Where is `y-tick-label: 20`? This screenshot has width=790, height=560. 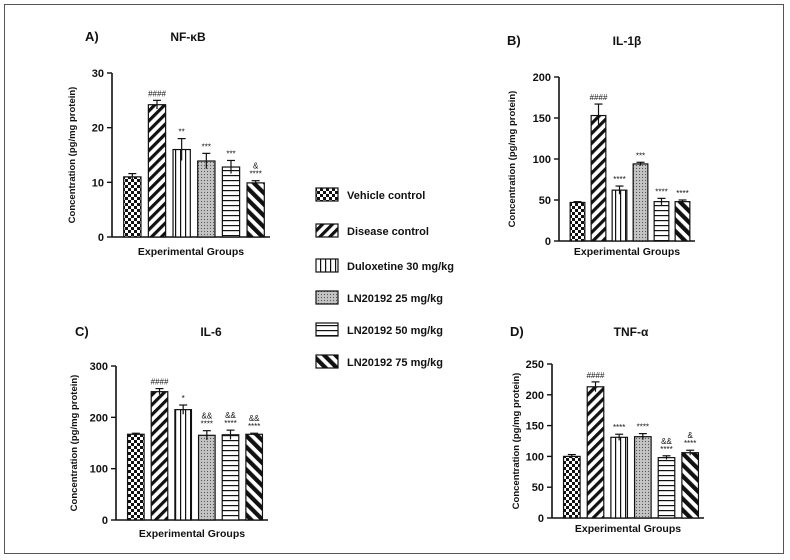
y-tick-label: 20 is located at coordinates (98, 129).